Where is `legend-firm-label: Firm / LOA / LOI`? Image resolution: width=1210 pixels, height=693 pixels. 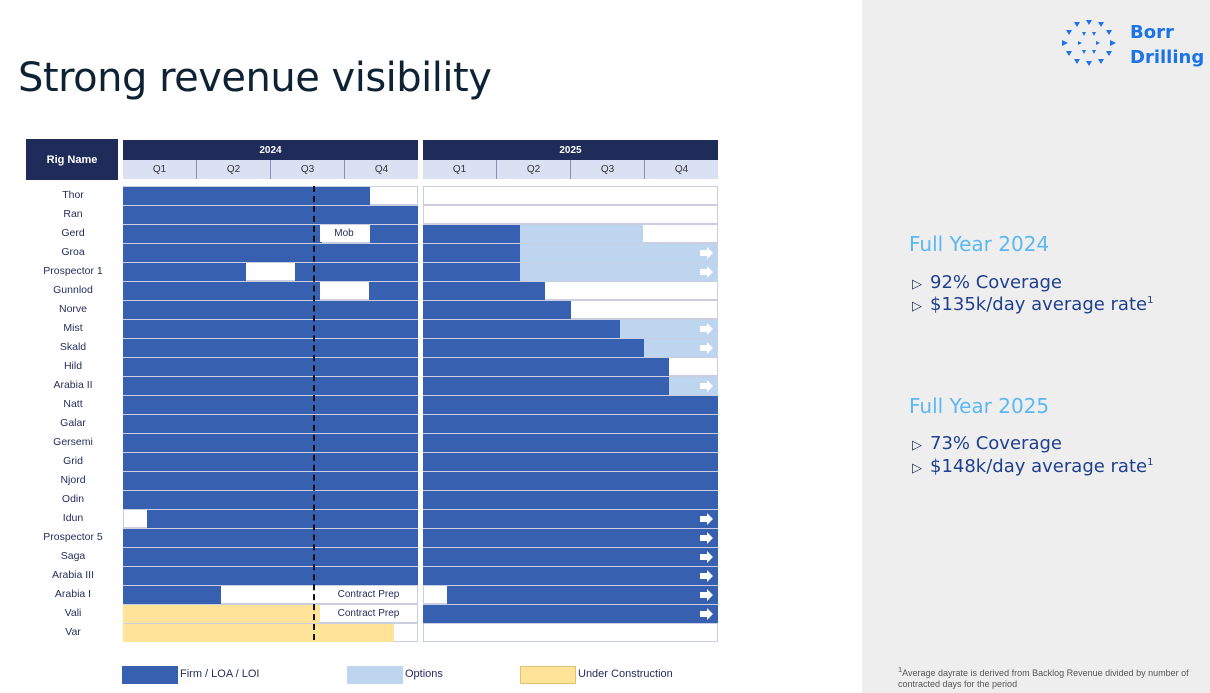 legend-firm-label: Firm / LOA / LOI is located at coordinates (220, 674).